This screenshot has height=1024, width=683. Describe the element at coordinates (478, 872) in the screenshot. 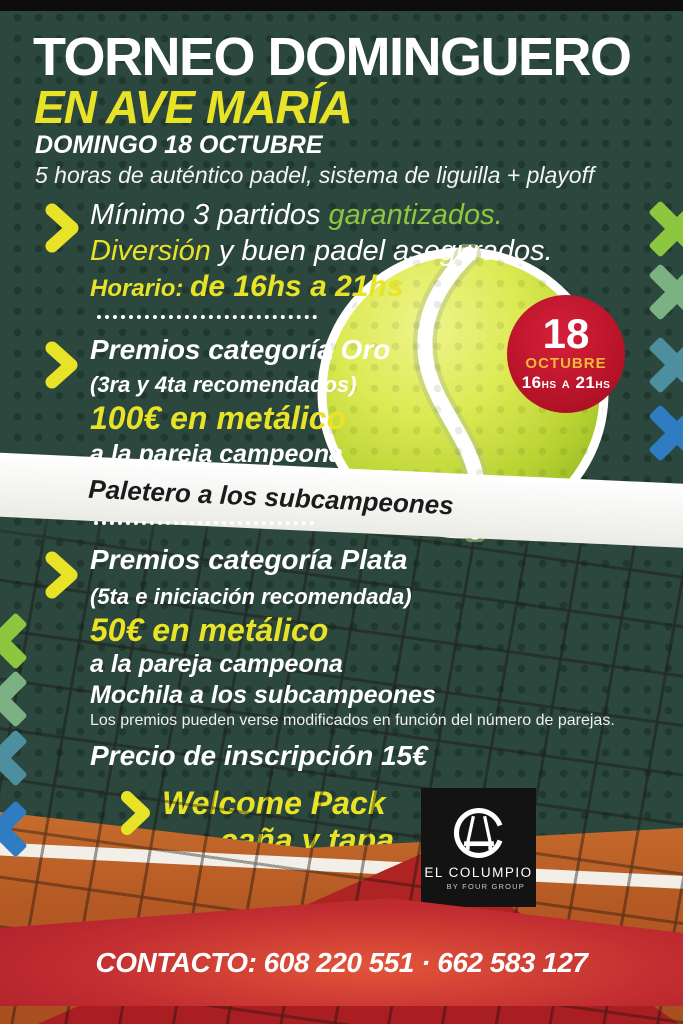

I see `logo-name: EL COLUMPIO` at that location.